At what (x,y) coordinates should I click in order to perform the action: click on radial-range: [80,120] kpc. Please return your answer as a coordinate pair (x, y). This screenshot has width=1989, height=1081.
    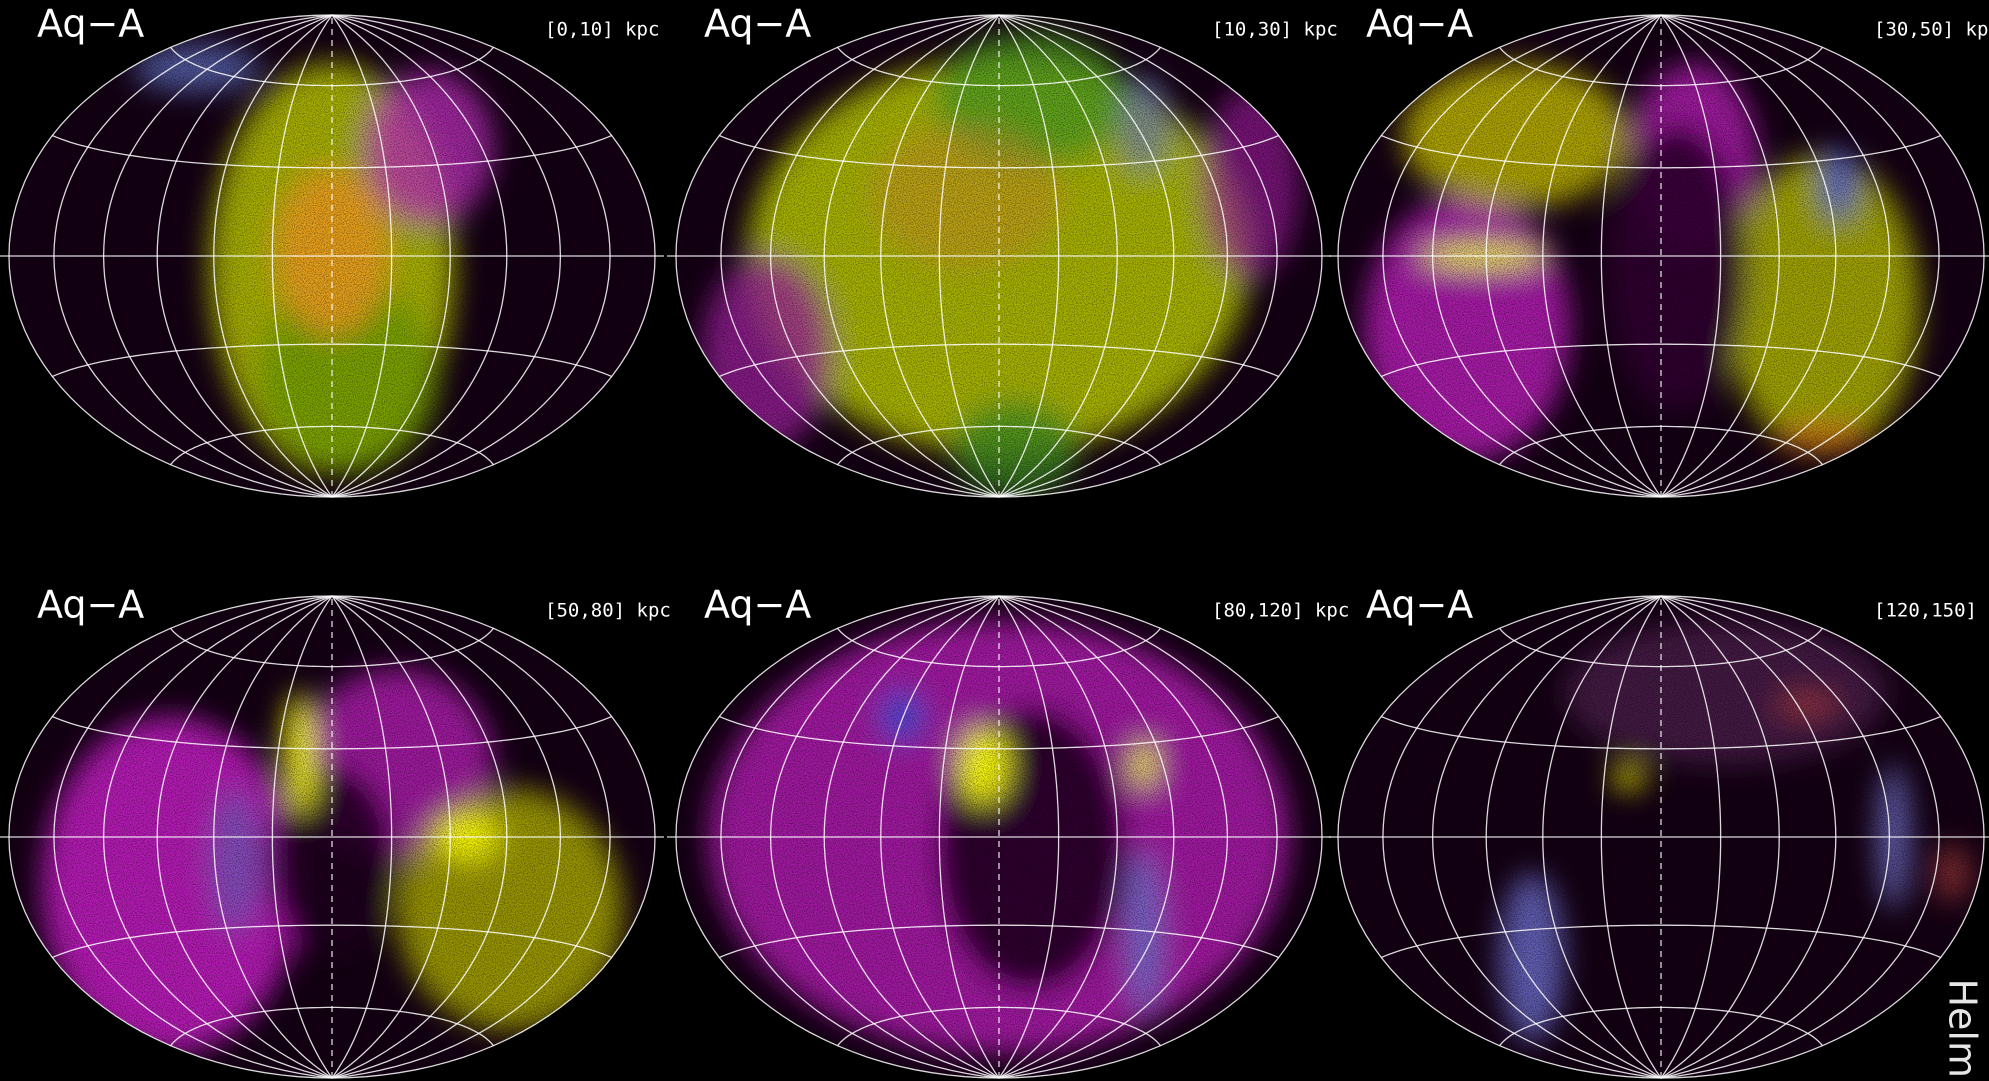
    Looking at the image, I should click on (1280, 611).